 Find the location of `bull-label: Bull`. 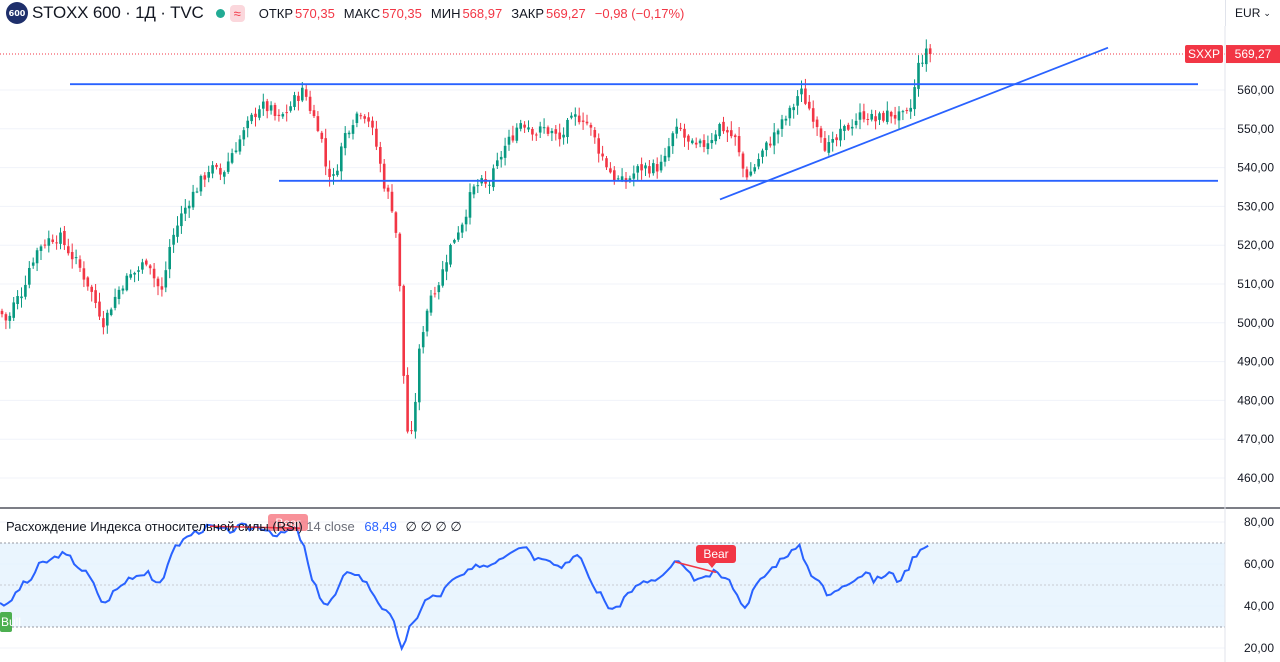

bull-label: Bull is located at coordinates (10, 622).